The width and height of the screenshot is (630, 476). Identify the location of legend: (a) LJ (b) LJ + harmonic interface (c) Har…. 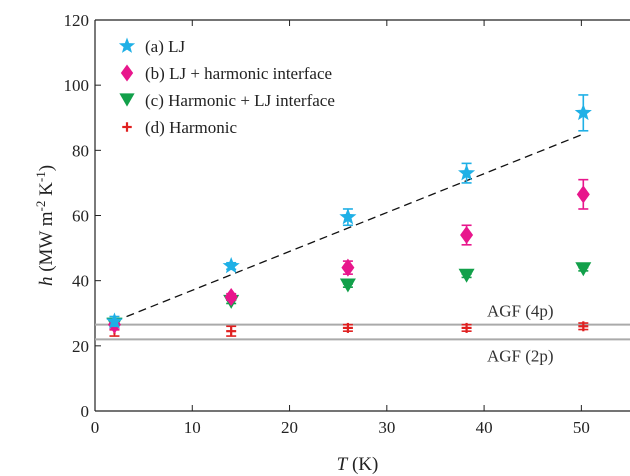
(227, 87).